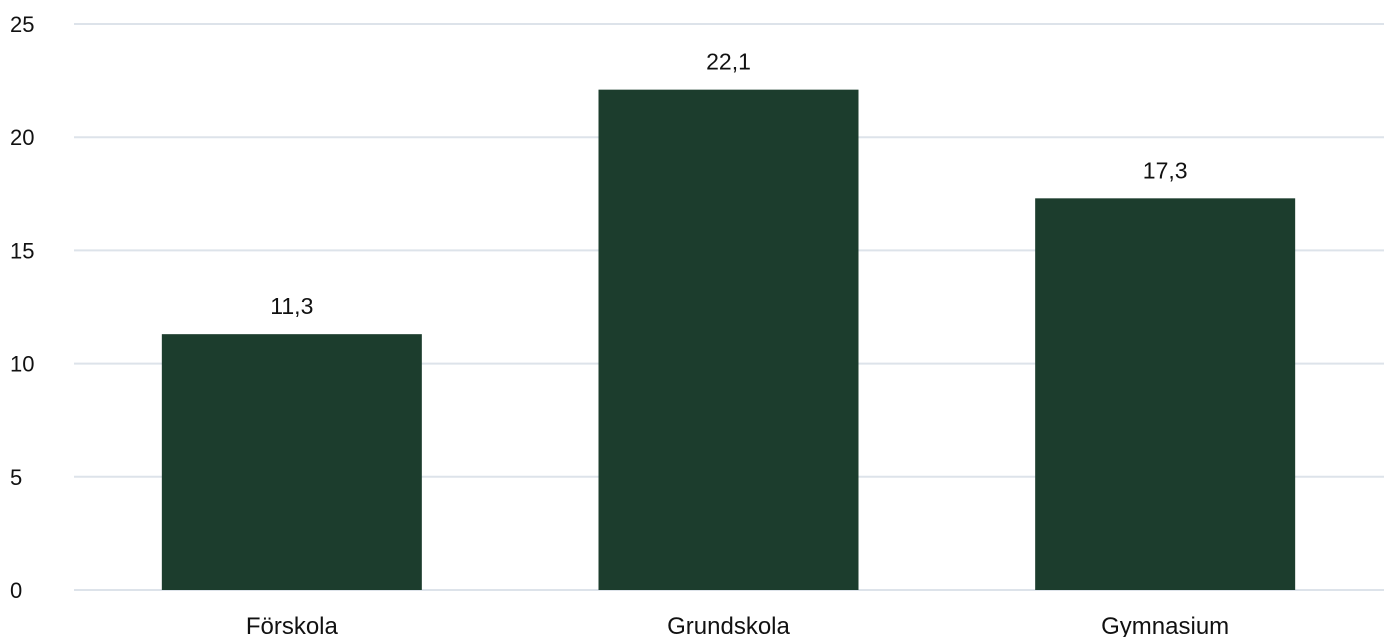 Image resolution: width=1384 pixels, height=637 pixels. What do you see at coordinates (22, 364) in the screenshot?
I see `y-tick-label: 10` at bounding box center [22, 364].